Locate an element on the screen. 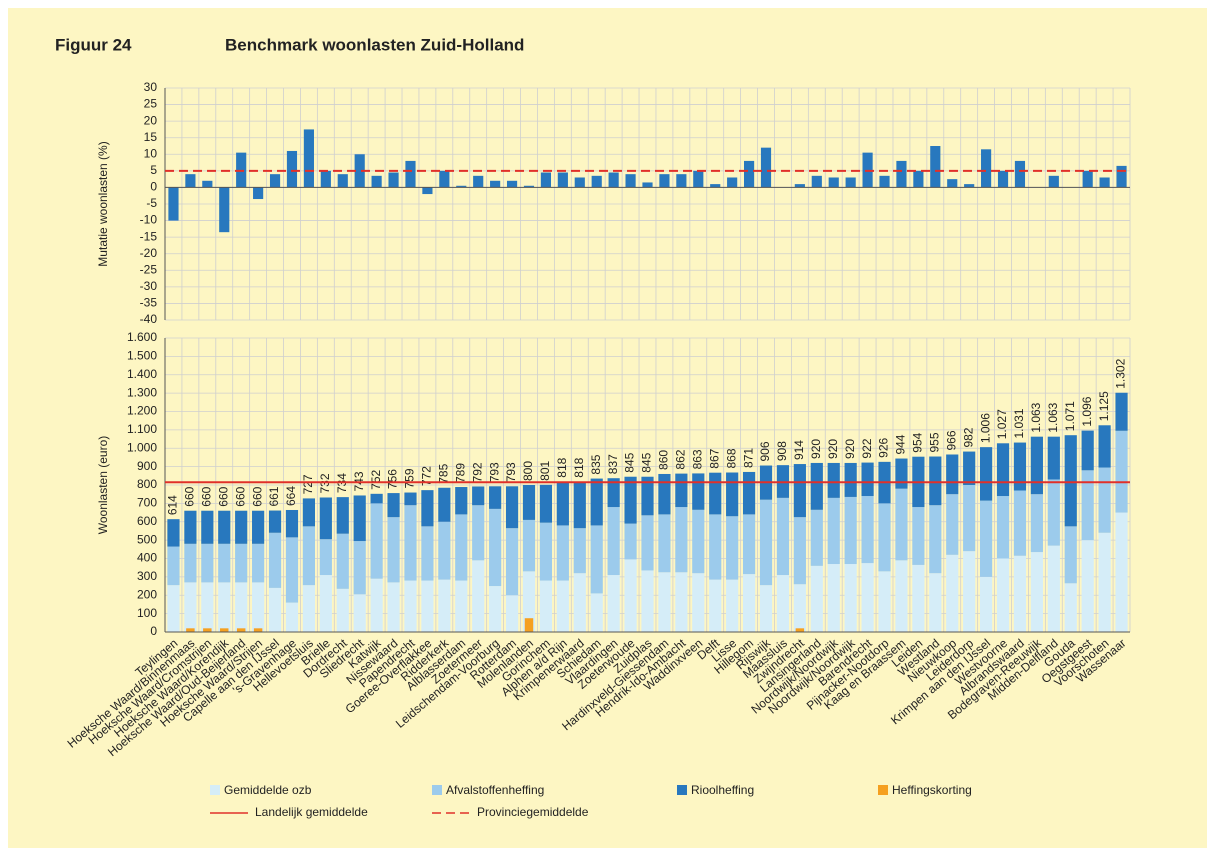 This screenshot has width=1215, height=856. total-label: 863 is located at coordinates (697, 459).